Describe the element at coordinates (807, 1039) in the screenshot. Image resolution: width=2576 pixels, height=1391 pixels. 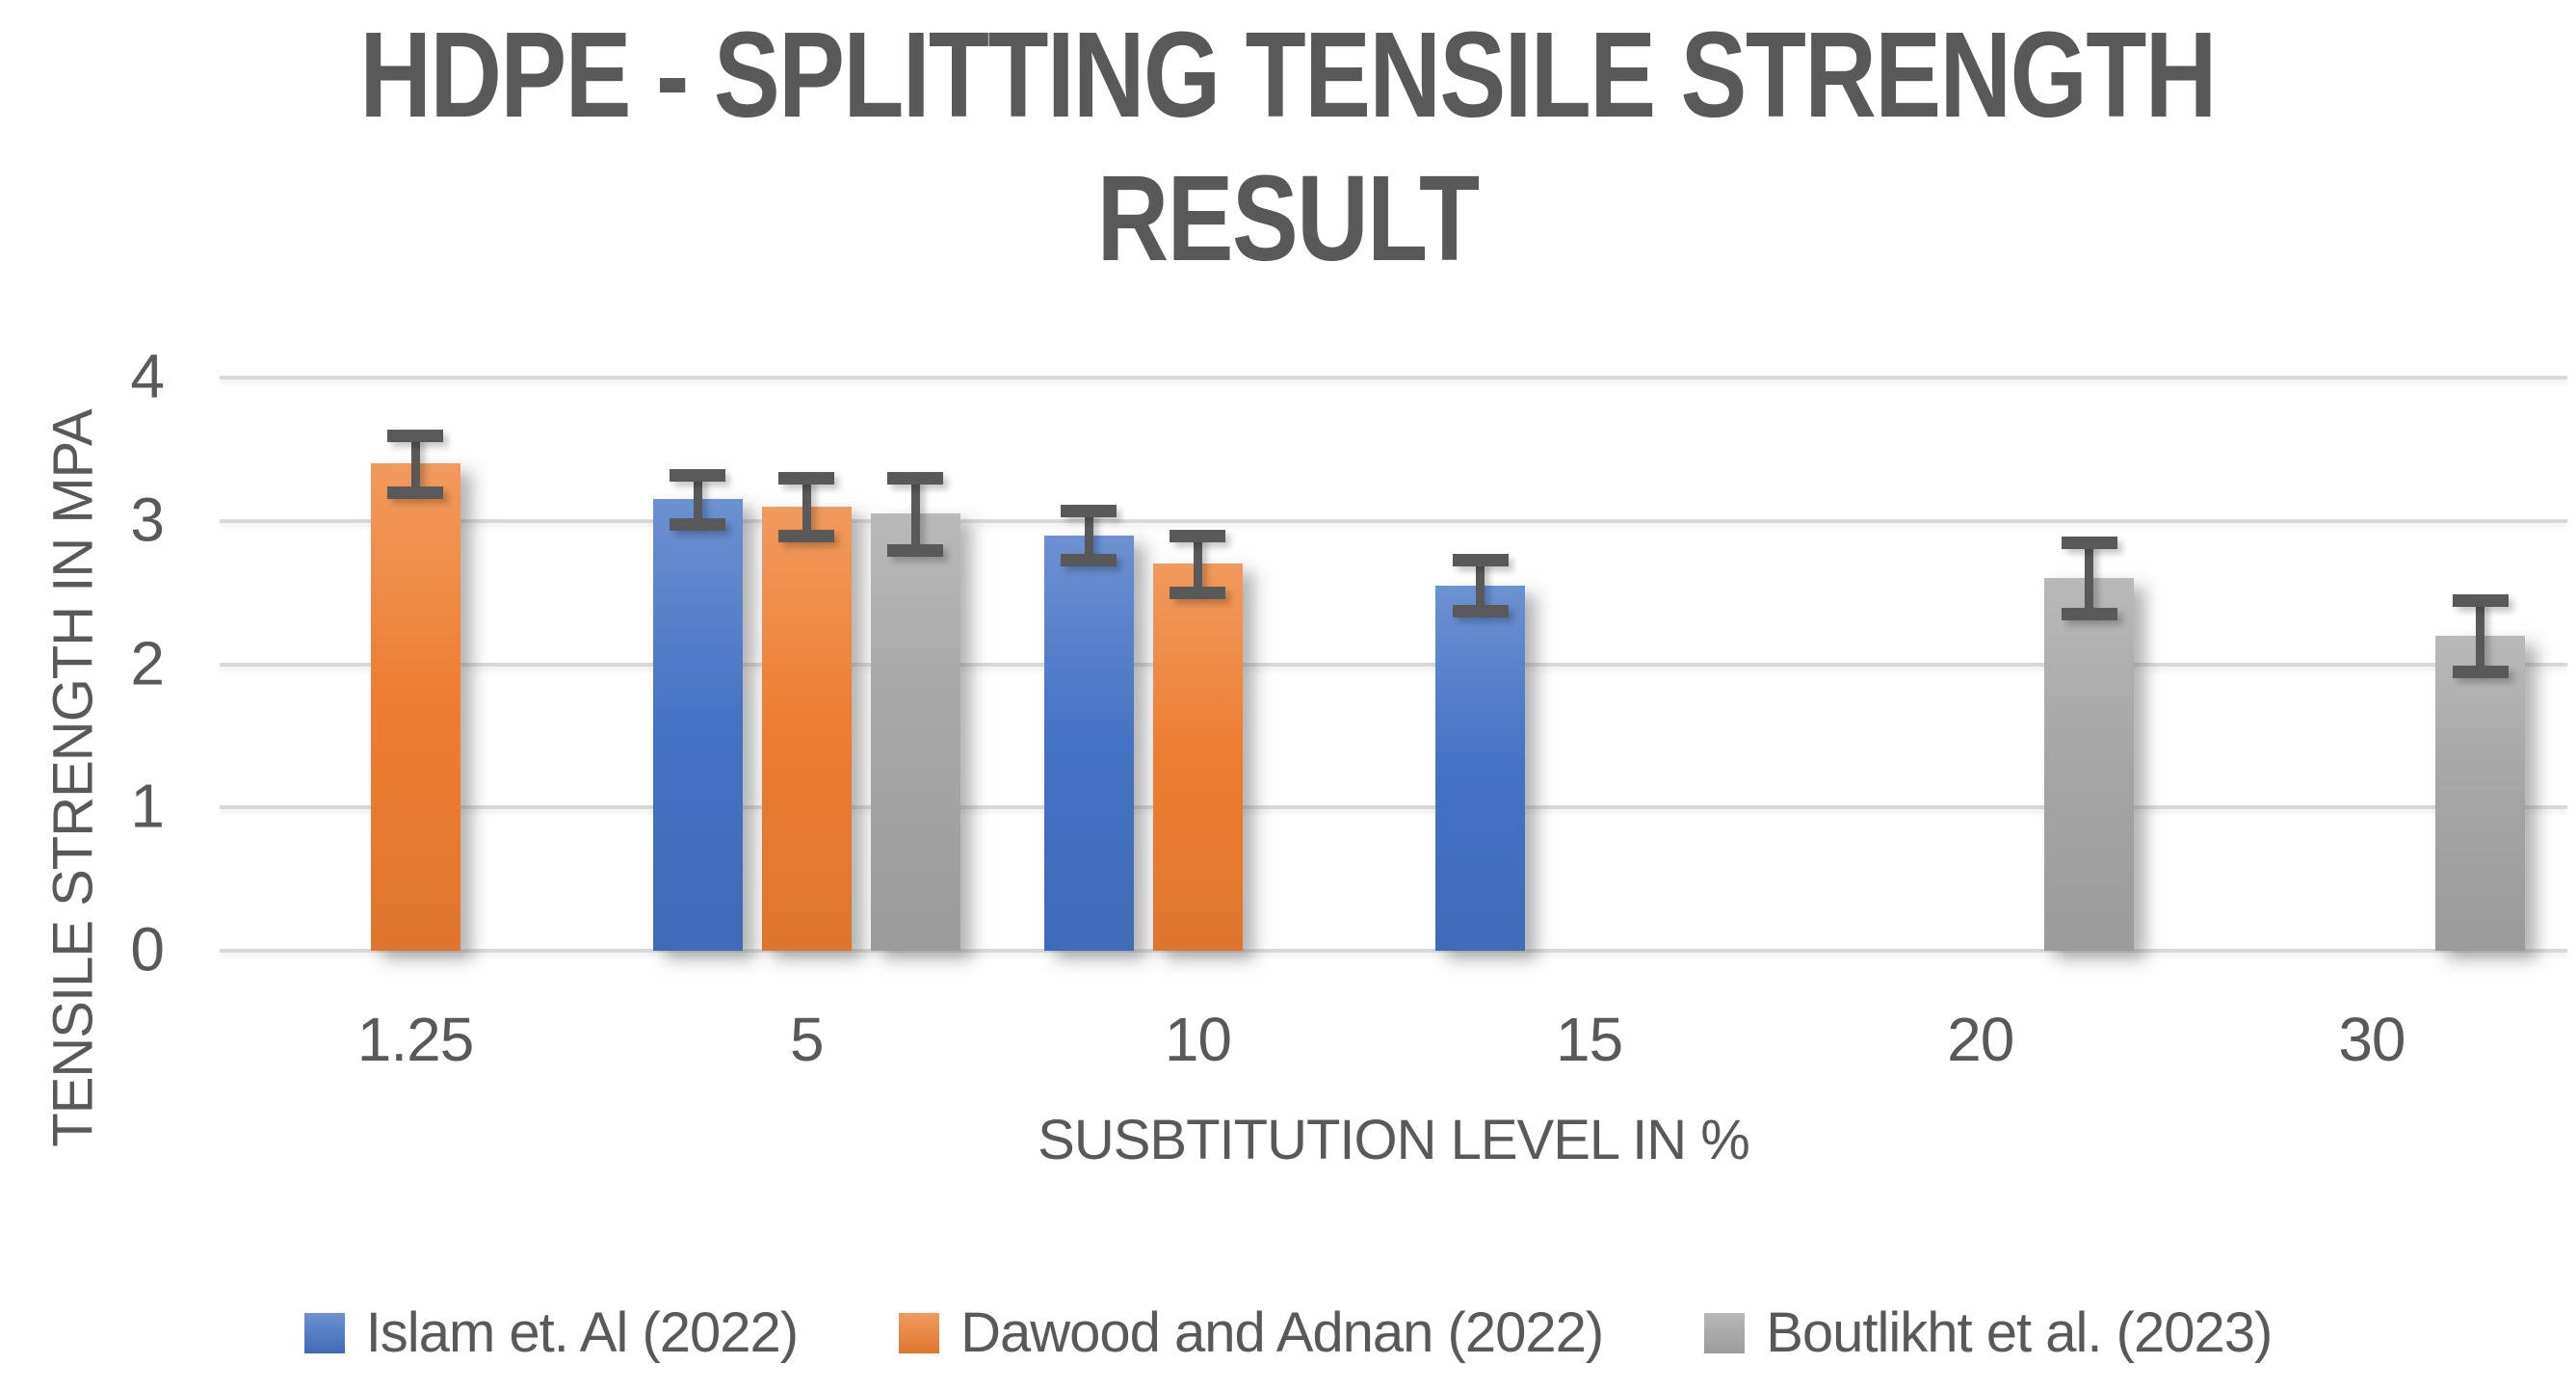
I see `x-category-5: 5` at that location.